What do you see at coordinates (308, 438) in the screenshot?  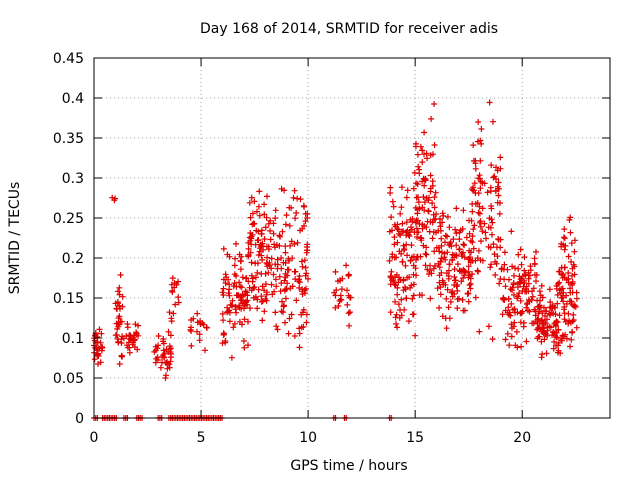 I see `x-tick-label: 10` at bounding box center [308, 438].